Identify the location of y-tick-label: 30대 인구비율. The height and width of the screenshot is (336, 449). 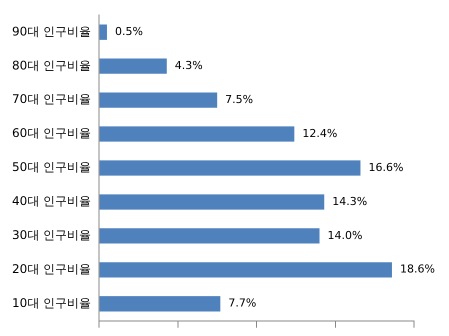
(52, 235).